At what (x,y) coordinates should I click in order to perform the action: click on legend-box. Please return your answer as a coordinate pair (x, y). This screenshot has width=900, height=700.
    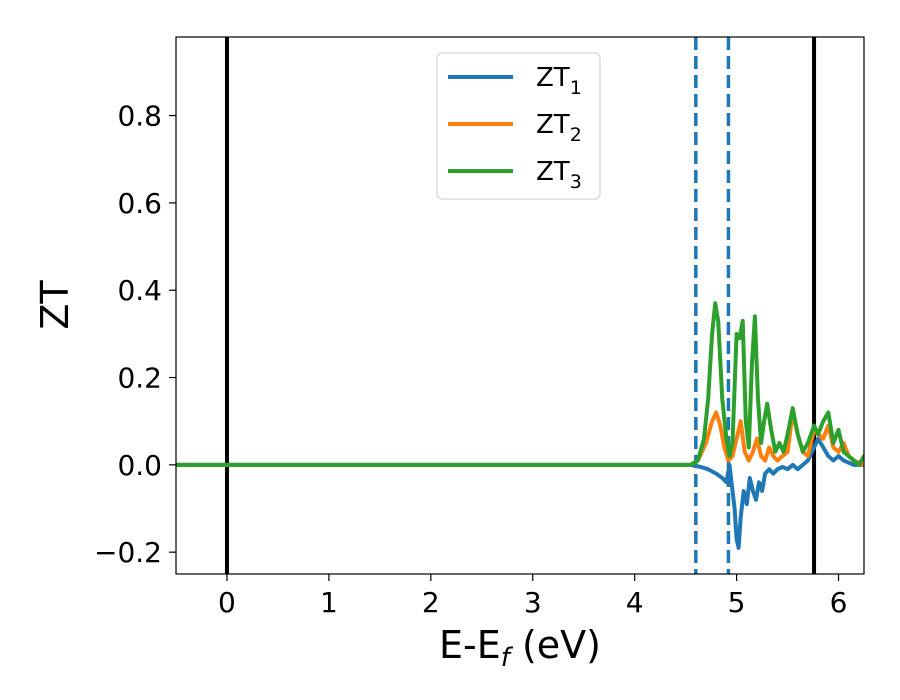
    Looking at the image, I should click on (518, 126).